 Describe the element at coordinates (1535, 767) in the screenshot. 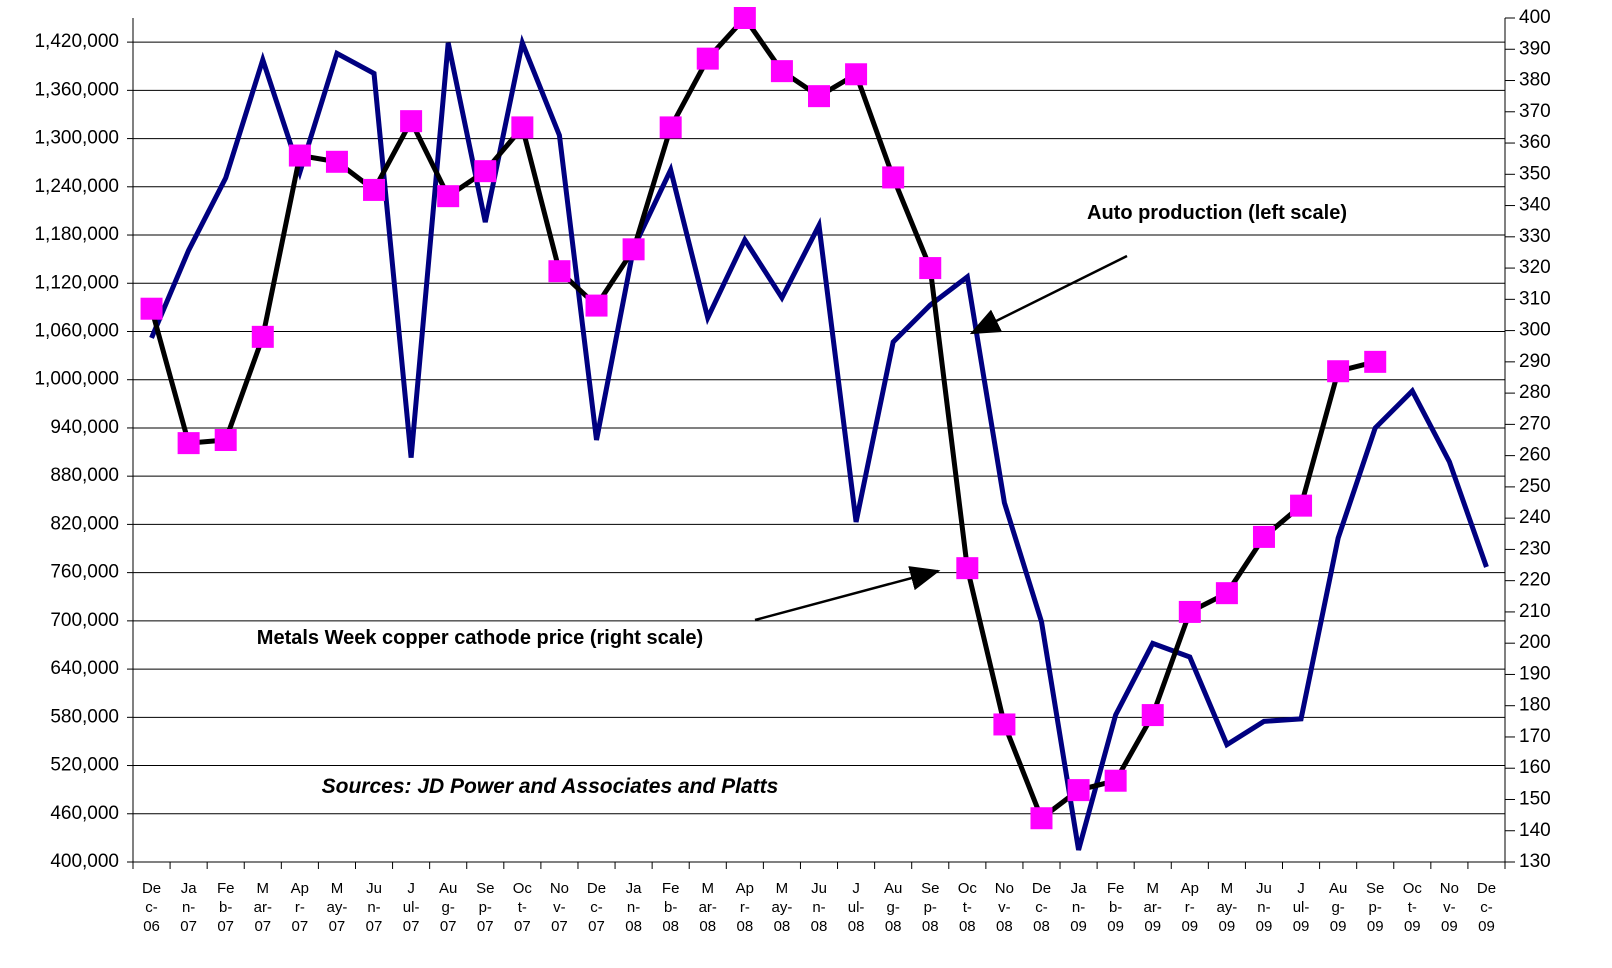

I see `y2-tick-label: 160` at that location.